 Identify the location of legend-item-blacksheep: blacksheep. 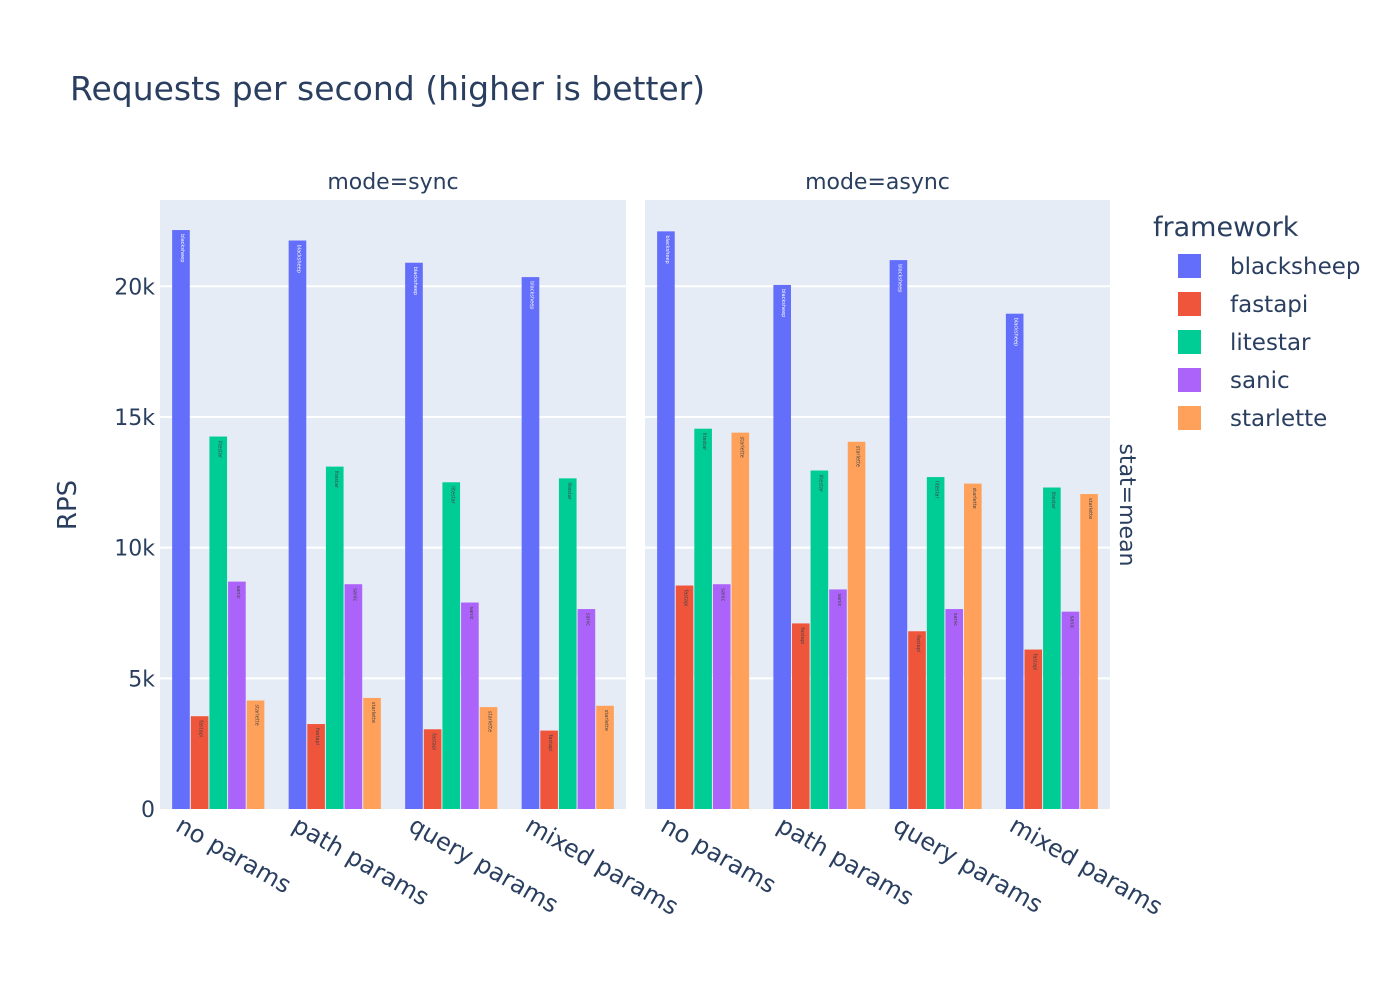
(1269, 267).